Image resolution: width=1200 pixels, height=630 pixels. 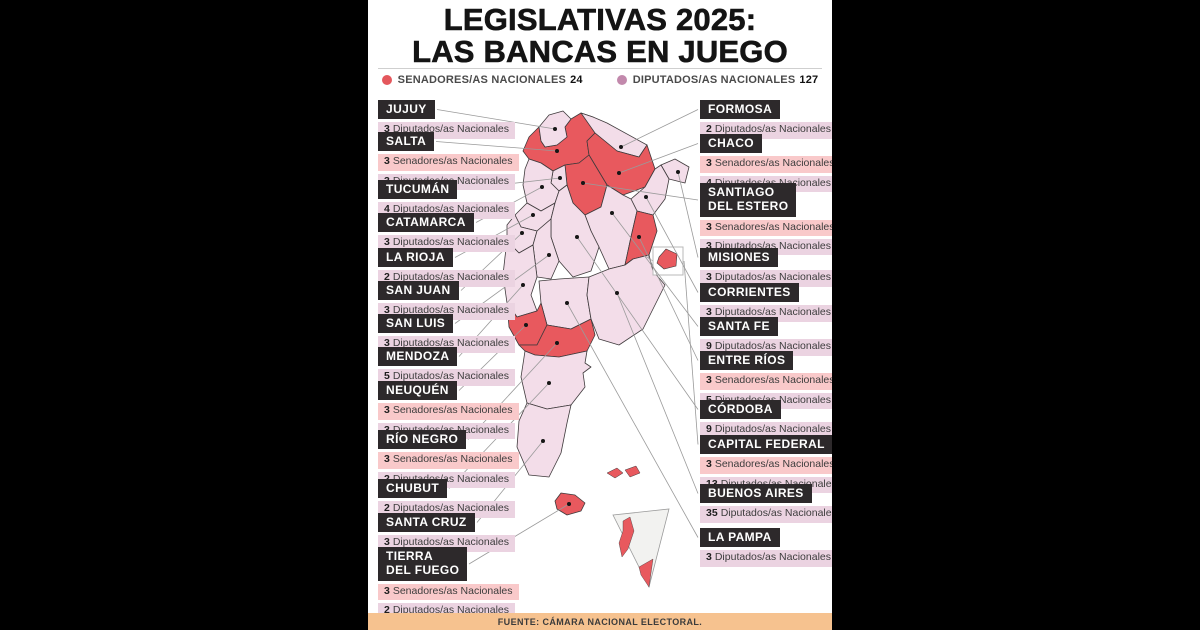 I want to click on map-dot-santafe, so click(x=612, y=213).